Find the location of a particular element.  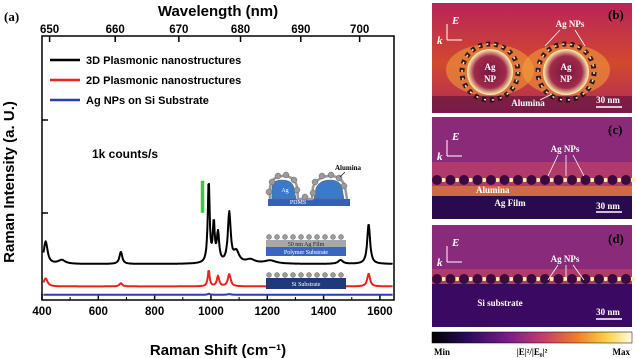

x-tick-label-400: 400 is located at coordinates (41, 312).